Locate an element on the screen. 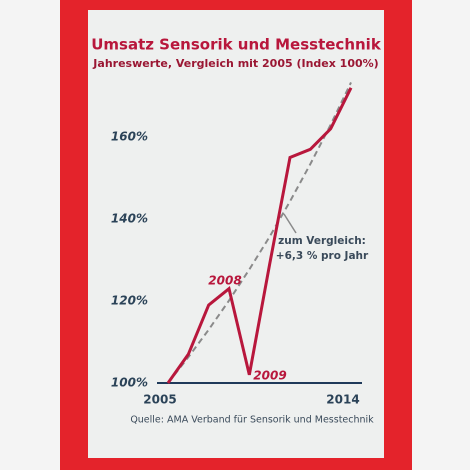 This screenshot has height=470, width=470. y-tick-label: 100% is located at coordinates (129, 383).